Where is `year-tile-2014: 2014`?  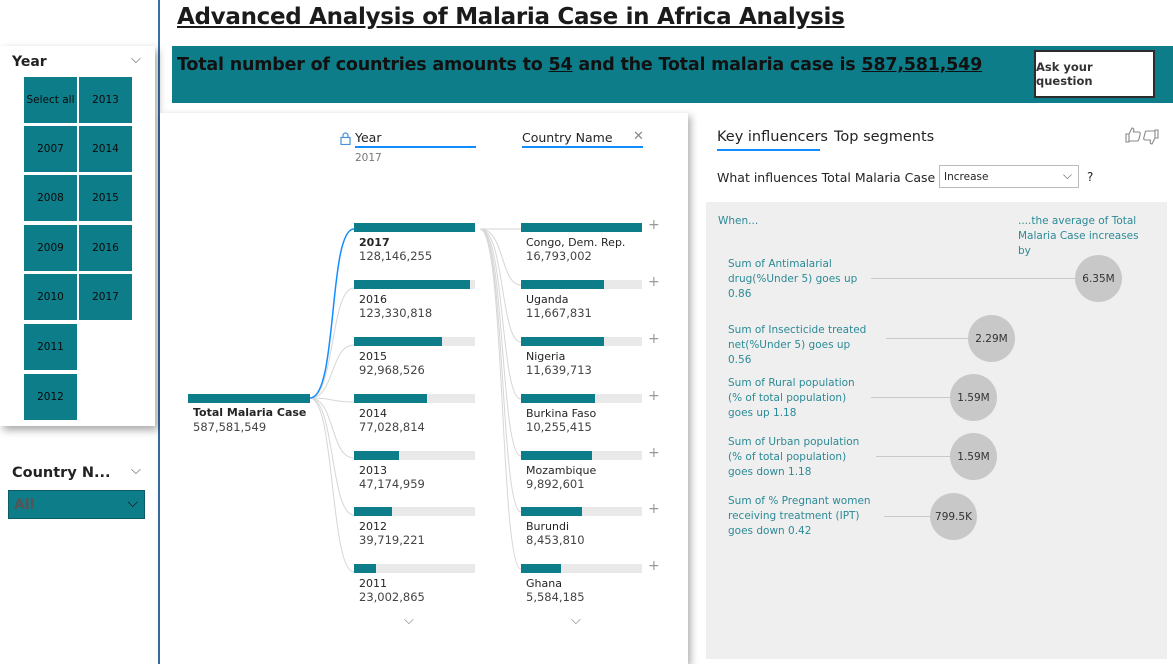 year-tile-2014: 2014 is located at coordinates (105, 149).